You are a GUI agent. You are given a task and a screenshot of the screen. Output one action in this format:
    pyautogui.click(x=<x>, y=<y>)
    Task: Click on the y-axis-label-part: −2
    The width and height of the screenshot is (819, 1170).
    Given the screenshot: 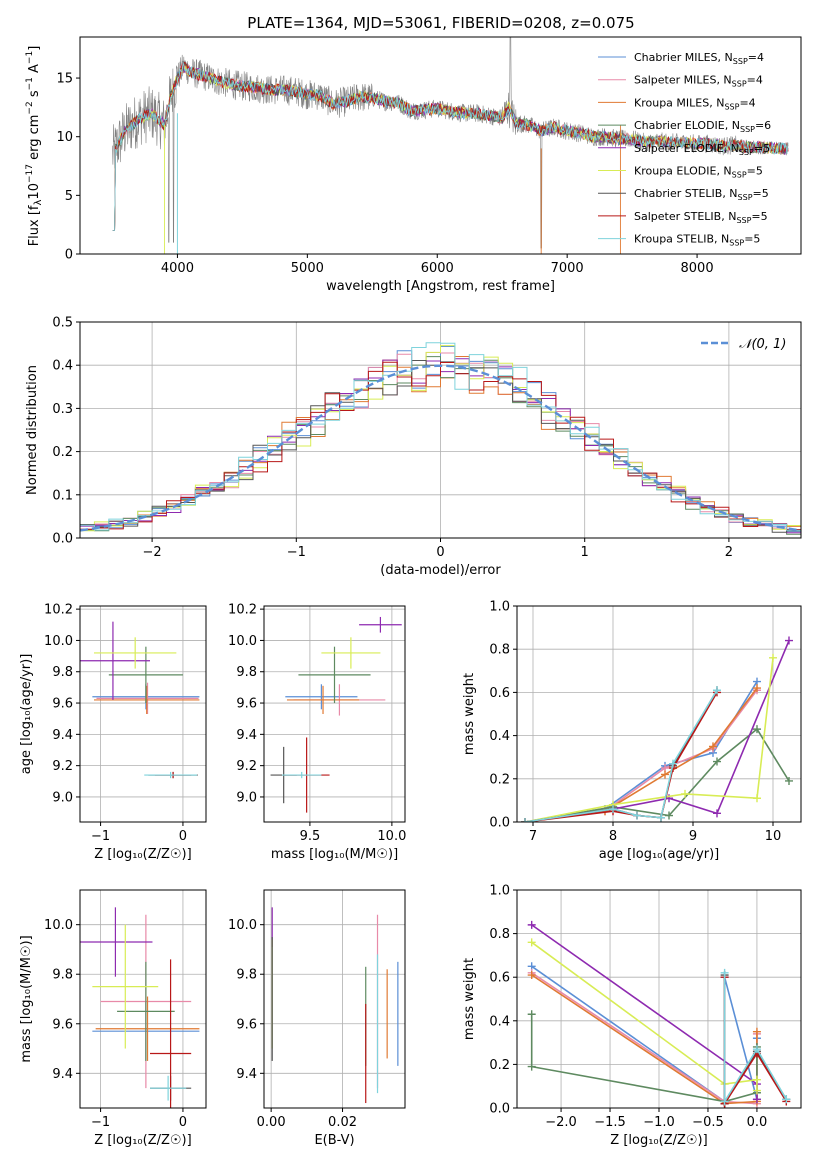 What is the action you would take?
    pyautogui.click(x=30, y=107)
    